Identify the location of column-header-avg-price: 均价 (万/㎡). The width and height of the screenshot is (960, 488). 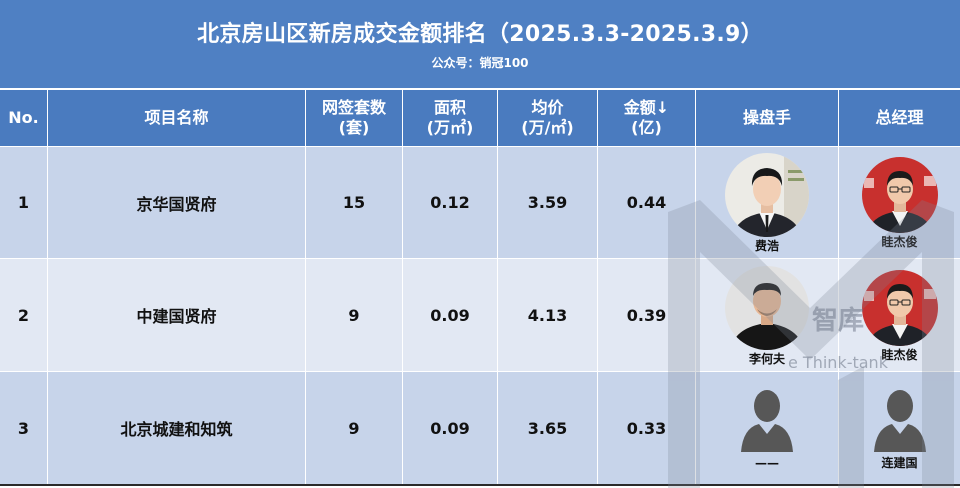
(547, 118).